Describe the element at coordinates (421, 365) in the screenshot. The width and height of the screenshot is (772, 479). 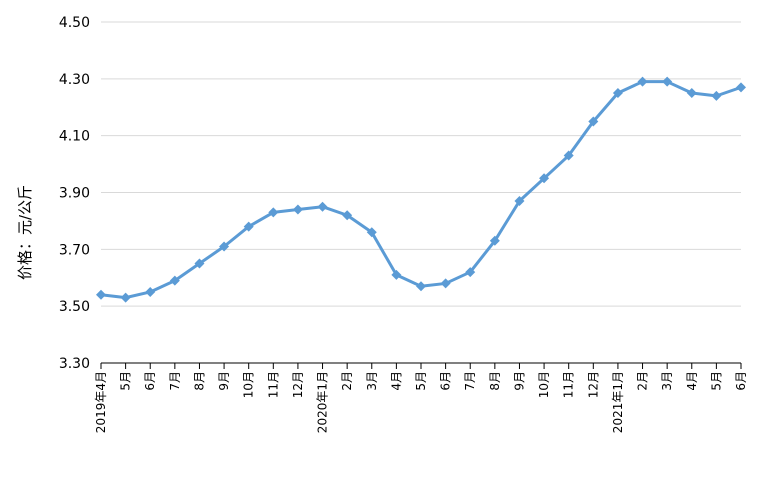
I see `axes` at that location.